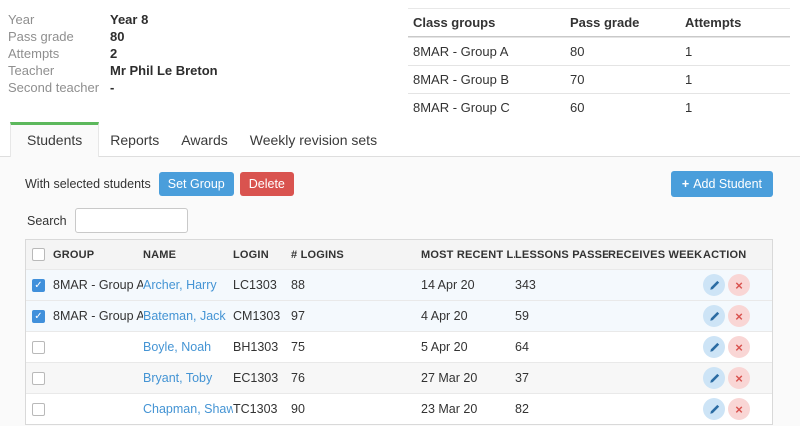 Image resolution: width=800 pixels, height=426 pixels. Describe the element at coordinates (98, 285) in the screenshot. I see `student-group: 8MAR - Group A` at that location.